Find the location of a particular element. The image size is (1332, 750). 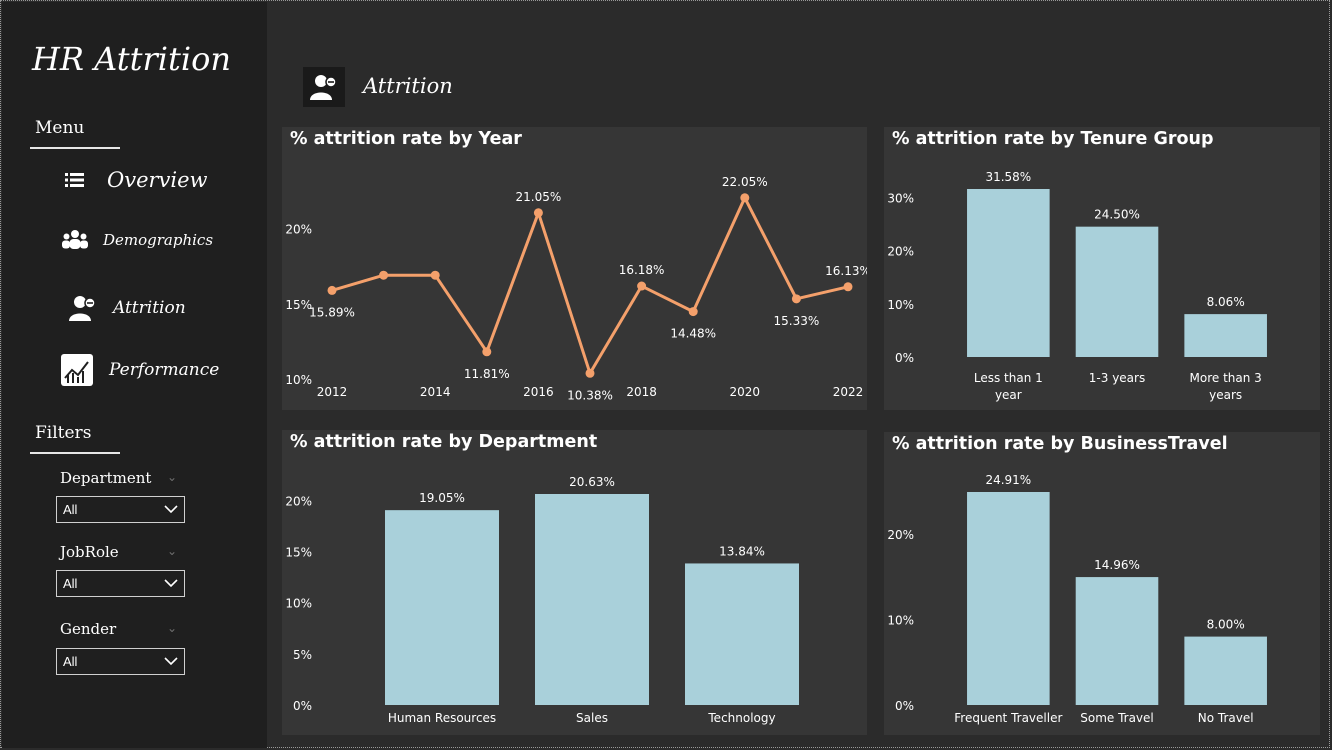

filter-label-gender: Gender is located at coordinates (88, 629).